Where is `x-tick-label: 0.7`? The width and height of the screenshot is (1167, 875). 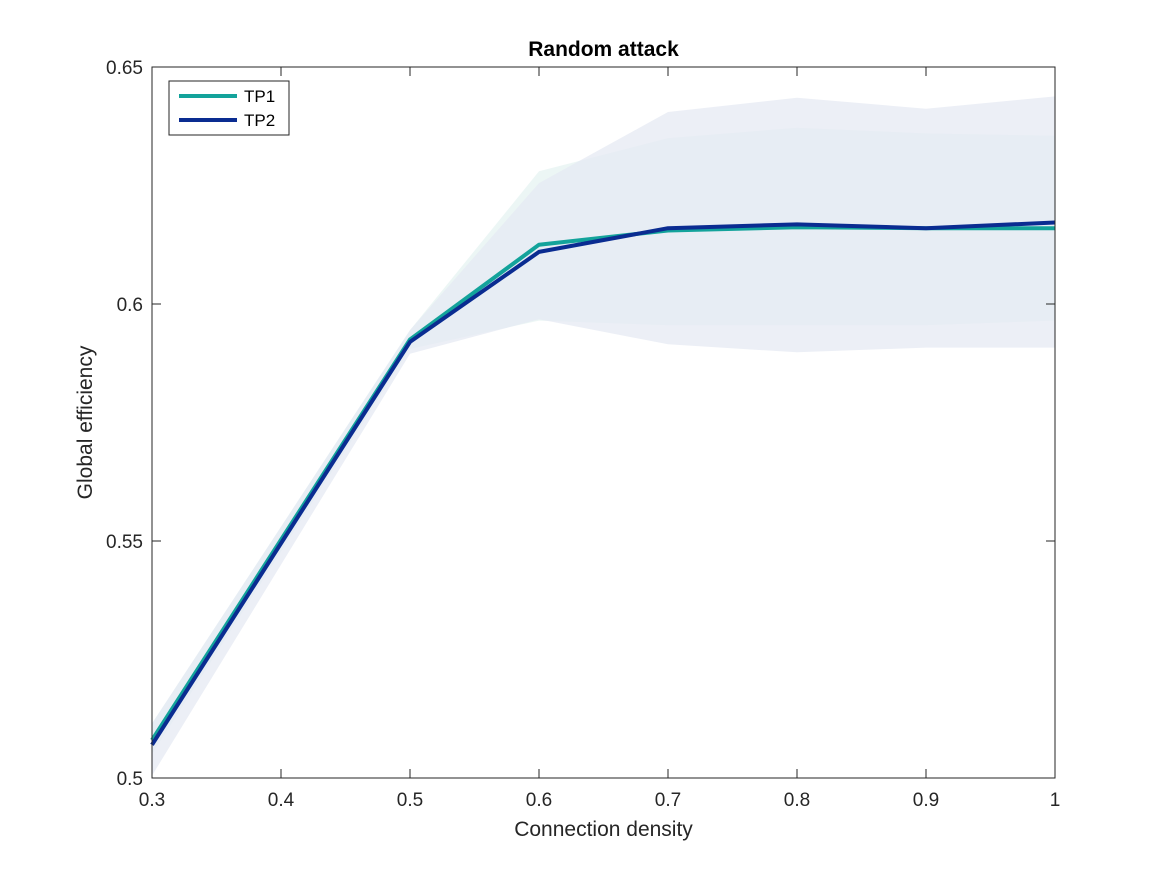
x-tick-label: 0.7 is located at coordinates (668, 800).